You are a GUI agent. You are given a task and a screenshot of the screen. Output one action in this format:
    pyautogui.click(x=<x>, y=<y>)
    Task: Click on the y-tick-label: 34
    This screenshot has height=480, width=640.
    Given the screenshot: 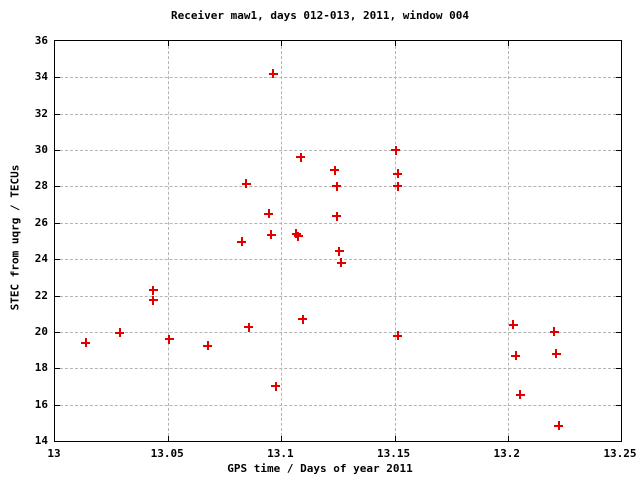 What is the action you would take?
    pyautogui.click(x=41, y=77)
    